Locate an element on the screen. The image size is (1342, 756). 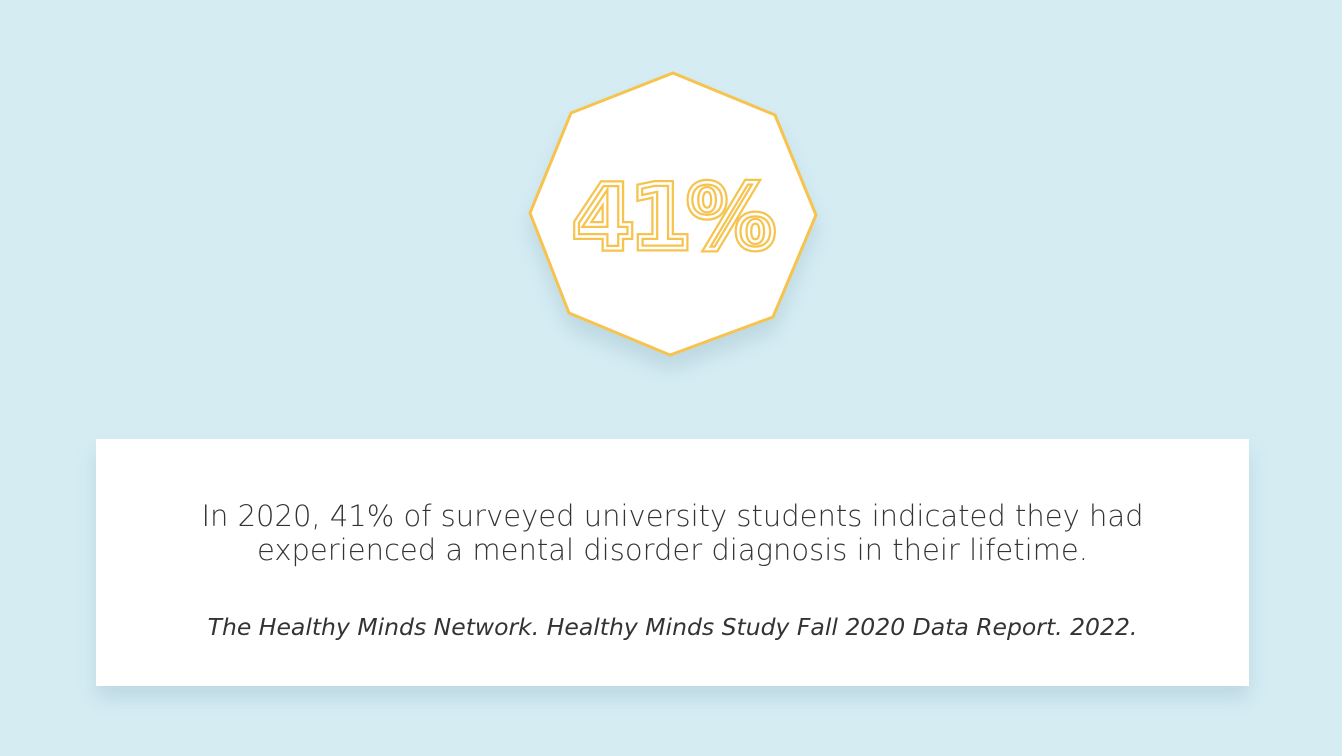
stat: 41% is located at coordinates (673, 217).